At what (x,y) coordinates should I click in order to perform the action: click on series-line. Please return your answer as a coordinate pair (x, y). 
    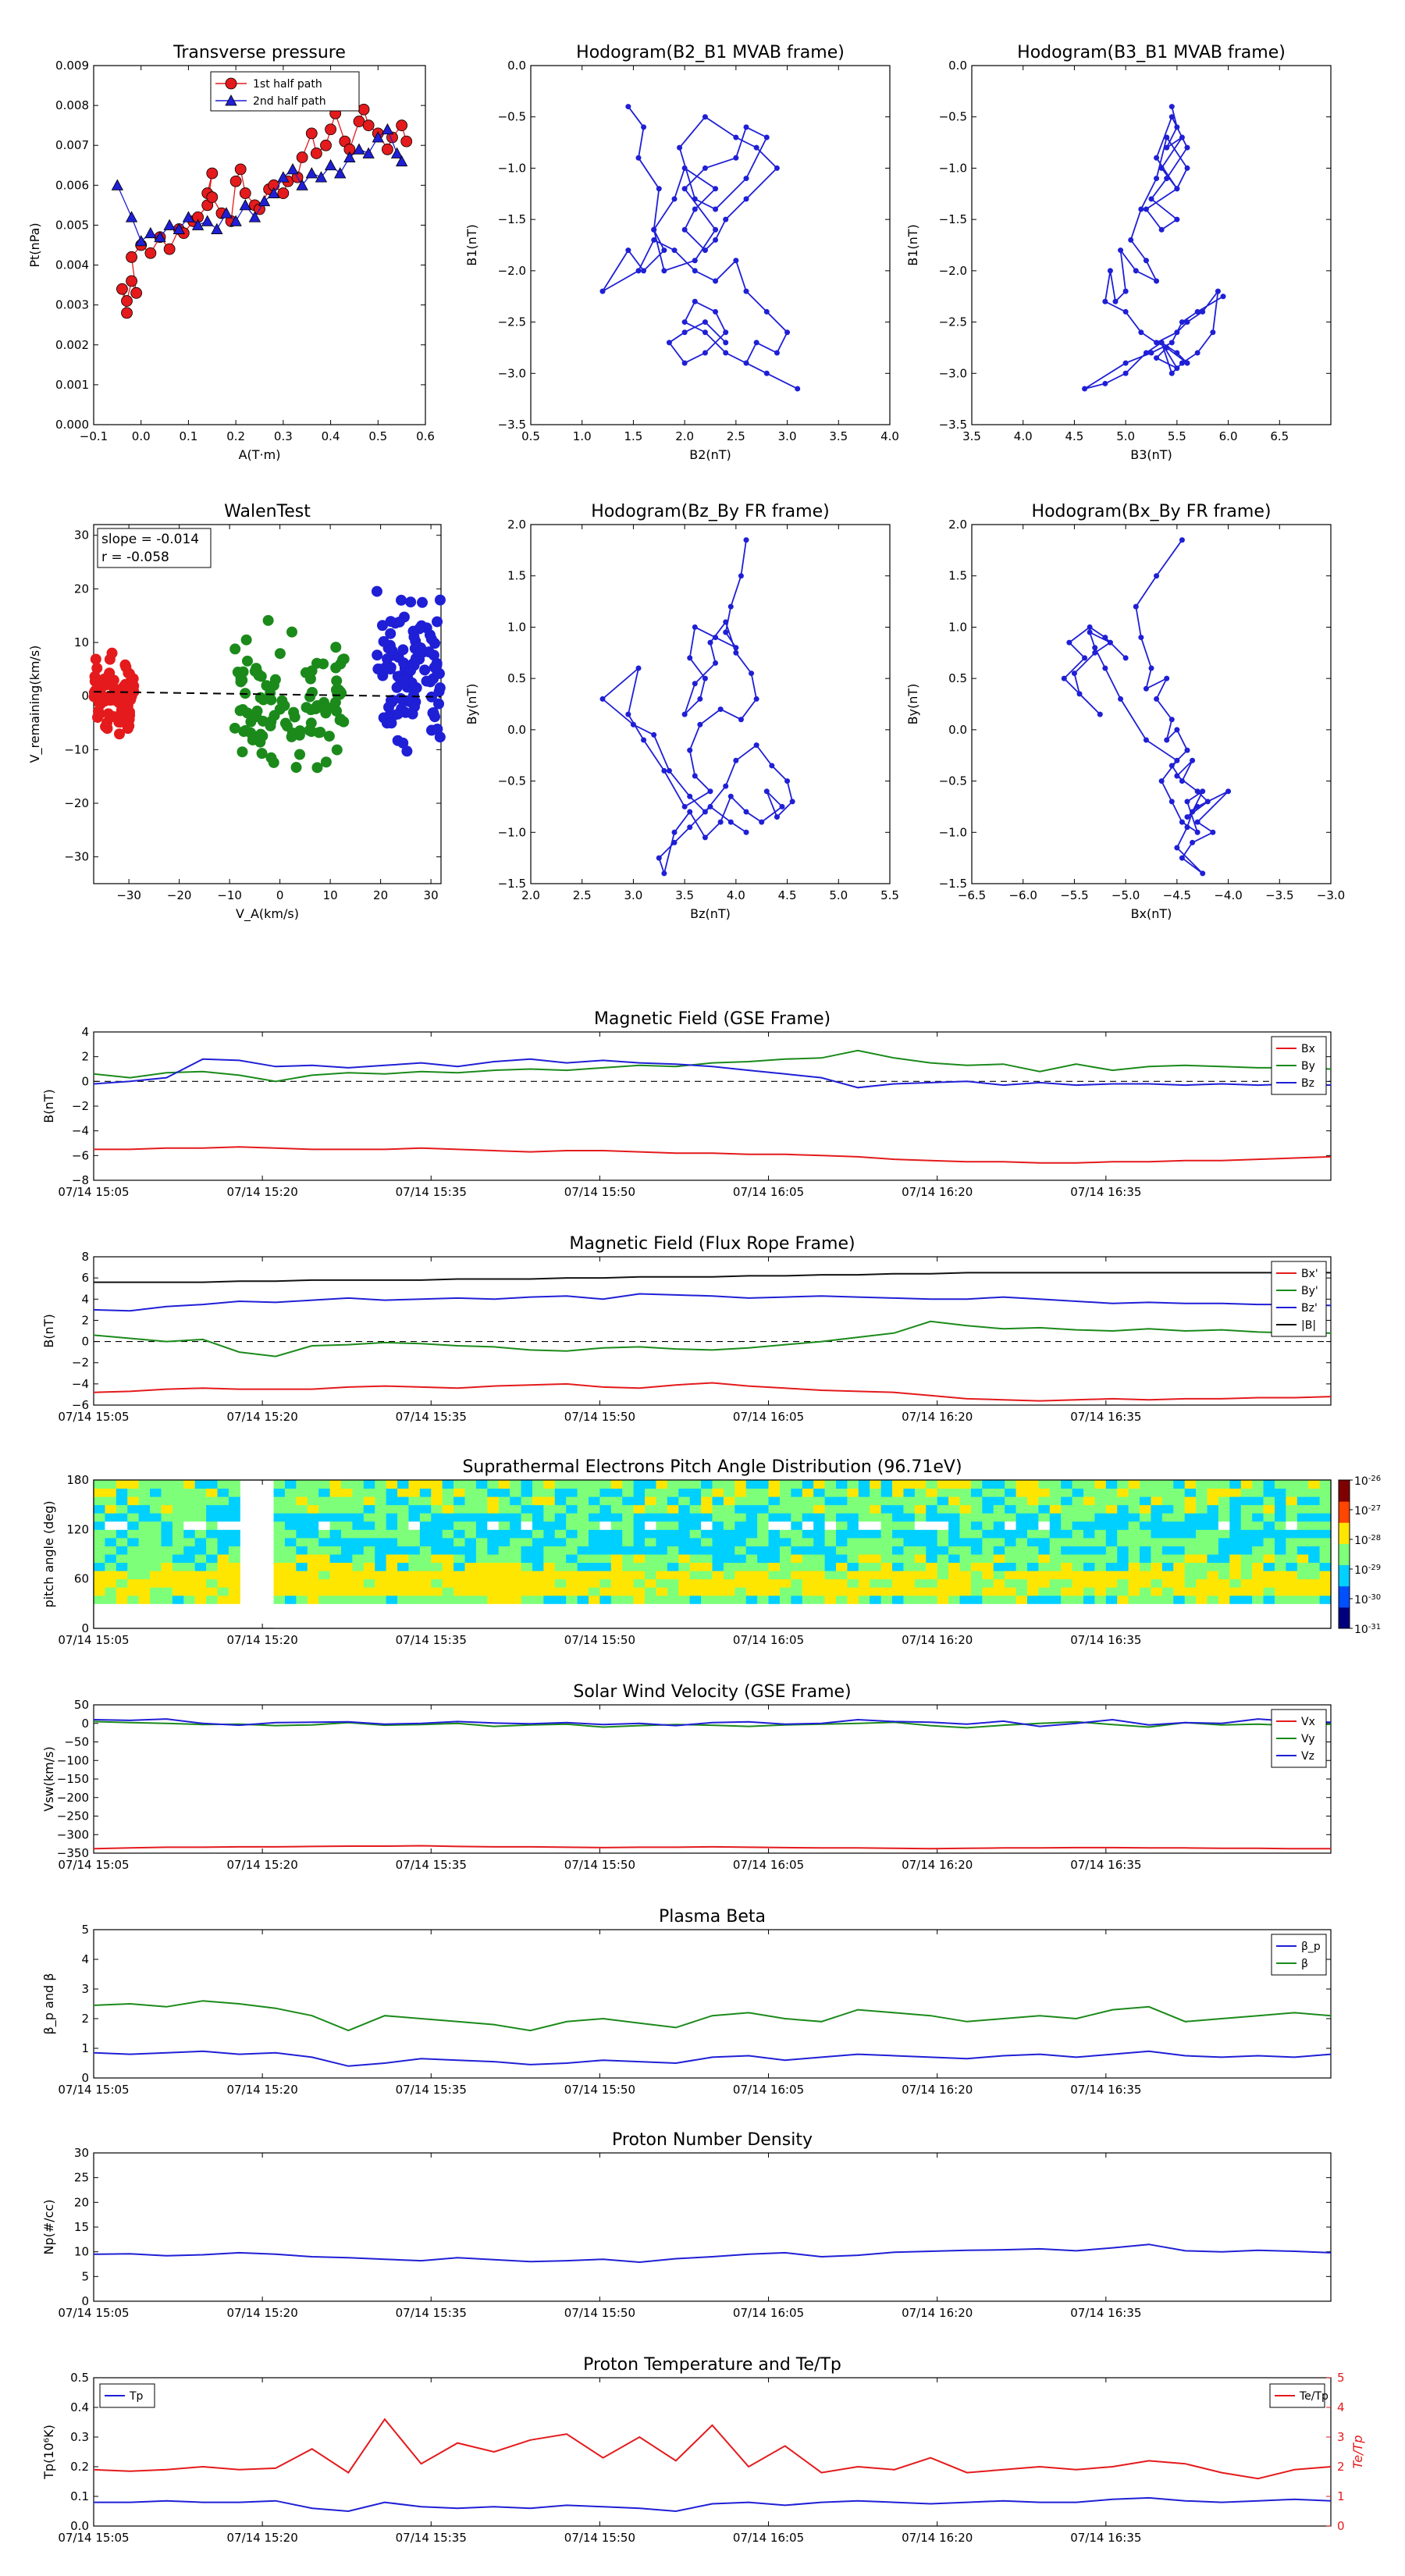
    Looking at the image, I should click on (713, 1277).